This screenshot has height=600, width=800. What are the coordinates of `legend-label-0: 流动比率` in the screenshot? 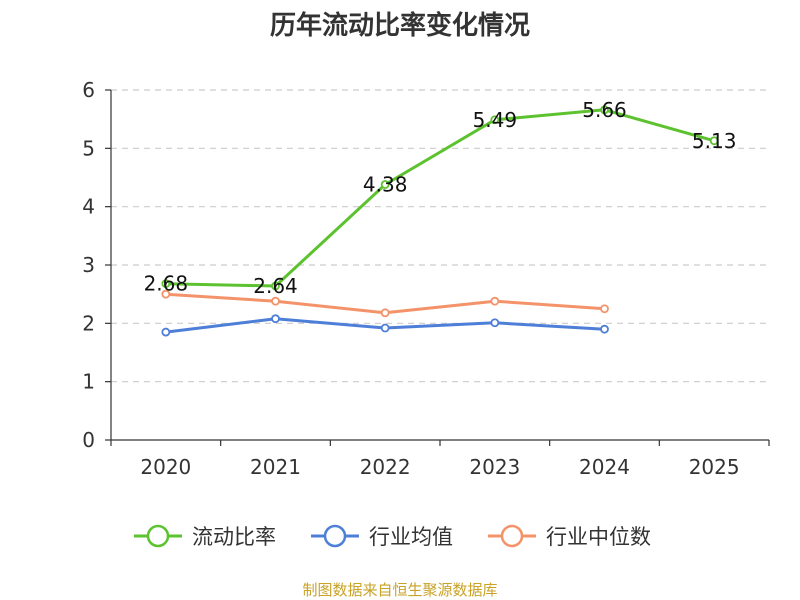 It's located at (234, 537).